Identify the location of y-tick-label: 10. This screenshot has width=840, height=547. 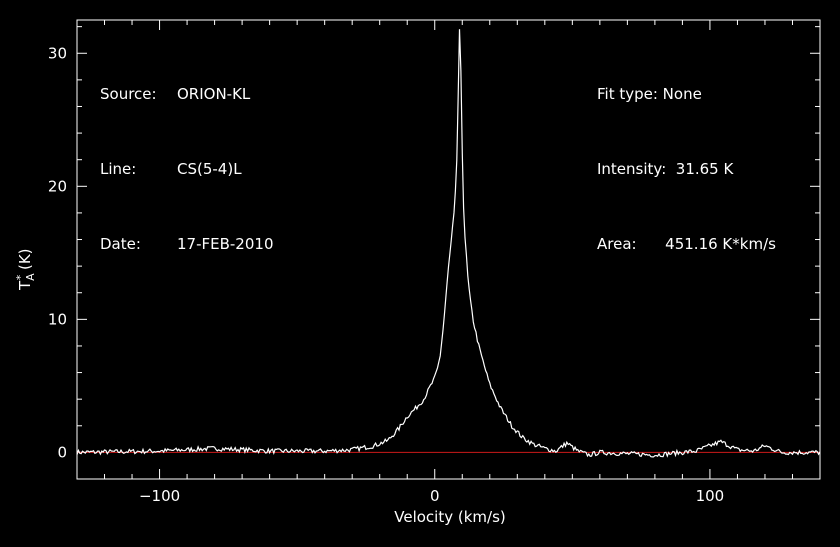
(57, 319).